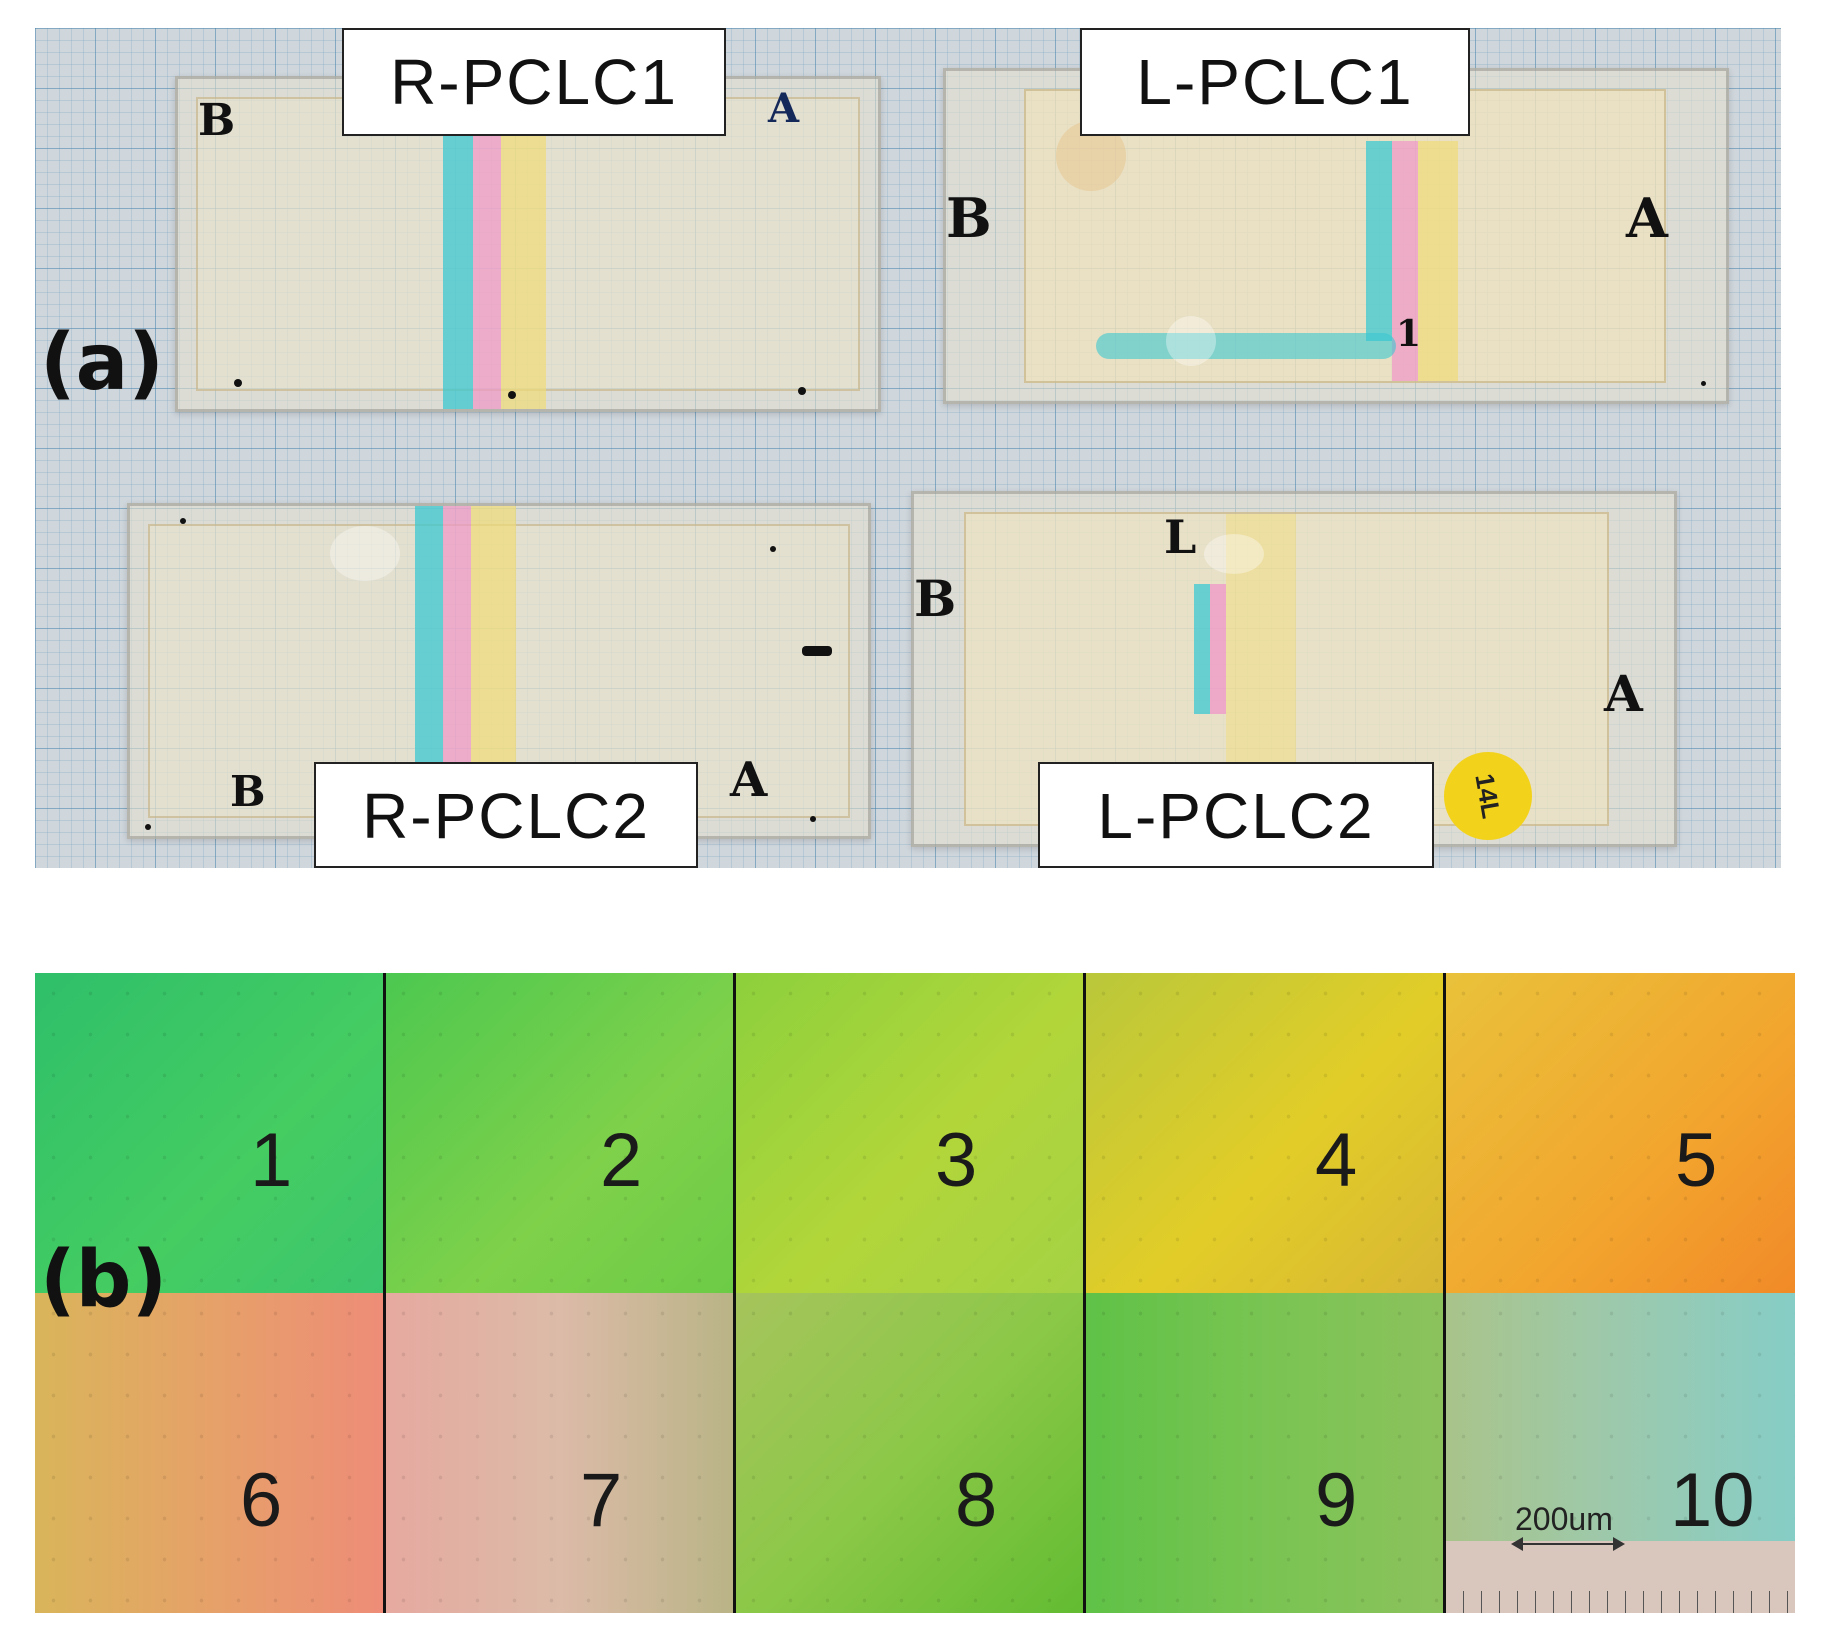 The height and width of the screenshot is (1628, 1822). I want to click on tile-number: 6, so click(261, 1500).